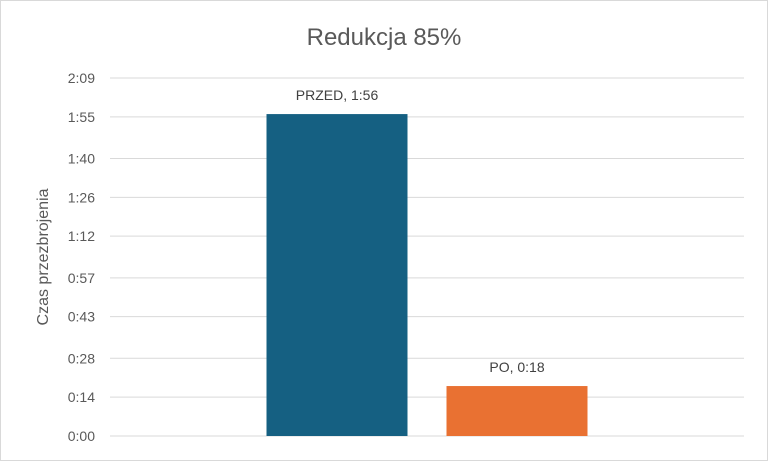  I want to click on y-axis-ticks: 0:00 0:14 0:28 0:43 0:57 1:12 1:26 1:40 1:55 2:09, so click(81, 257).